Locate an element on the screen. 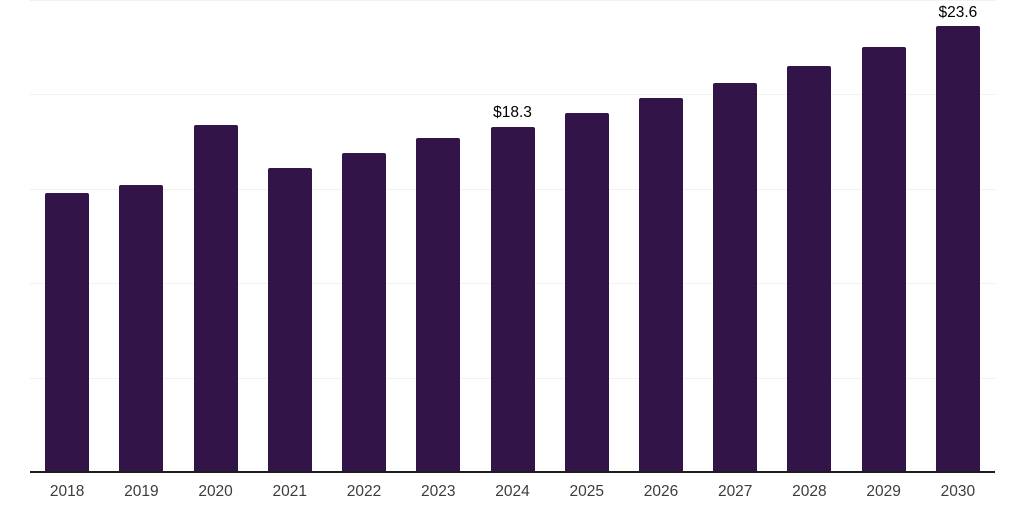 The height and width of the screenshot is (512, 1024). x-tick-label-2027: 2027 is located at coordinates (735, 491).